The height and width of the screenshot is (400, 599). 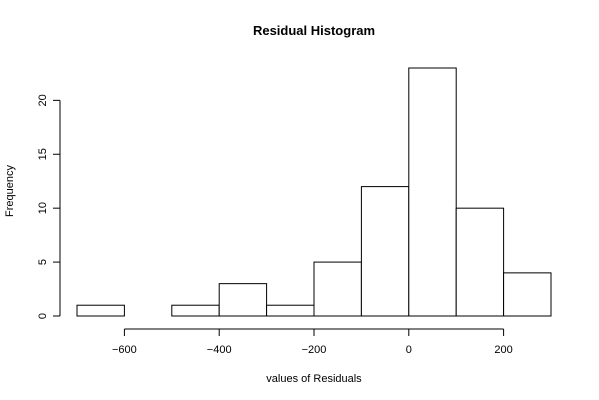 What do you see at coordinates (43, 316) in the screenshot?
I see `y-tick-label: 0` at bounding box center [43, 316].